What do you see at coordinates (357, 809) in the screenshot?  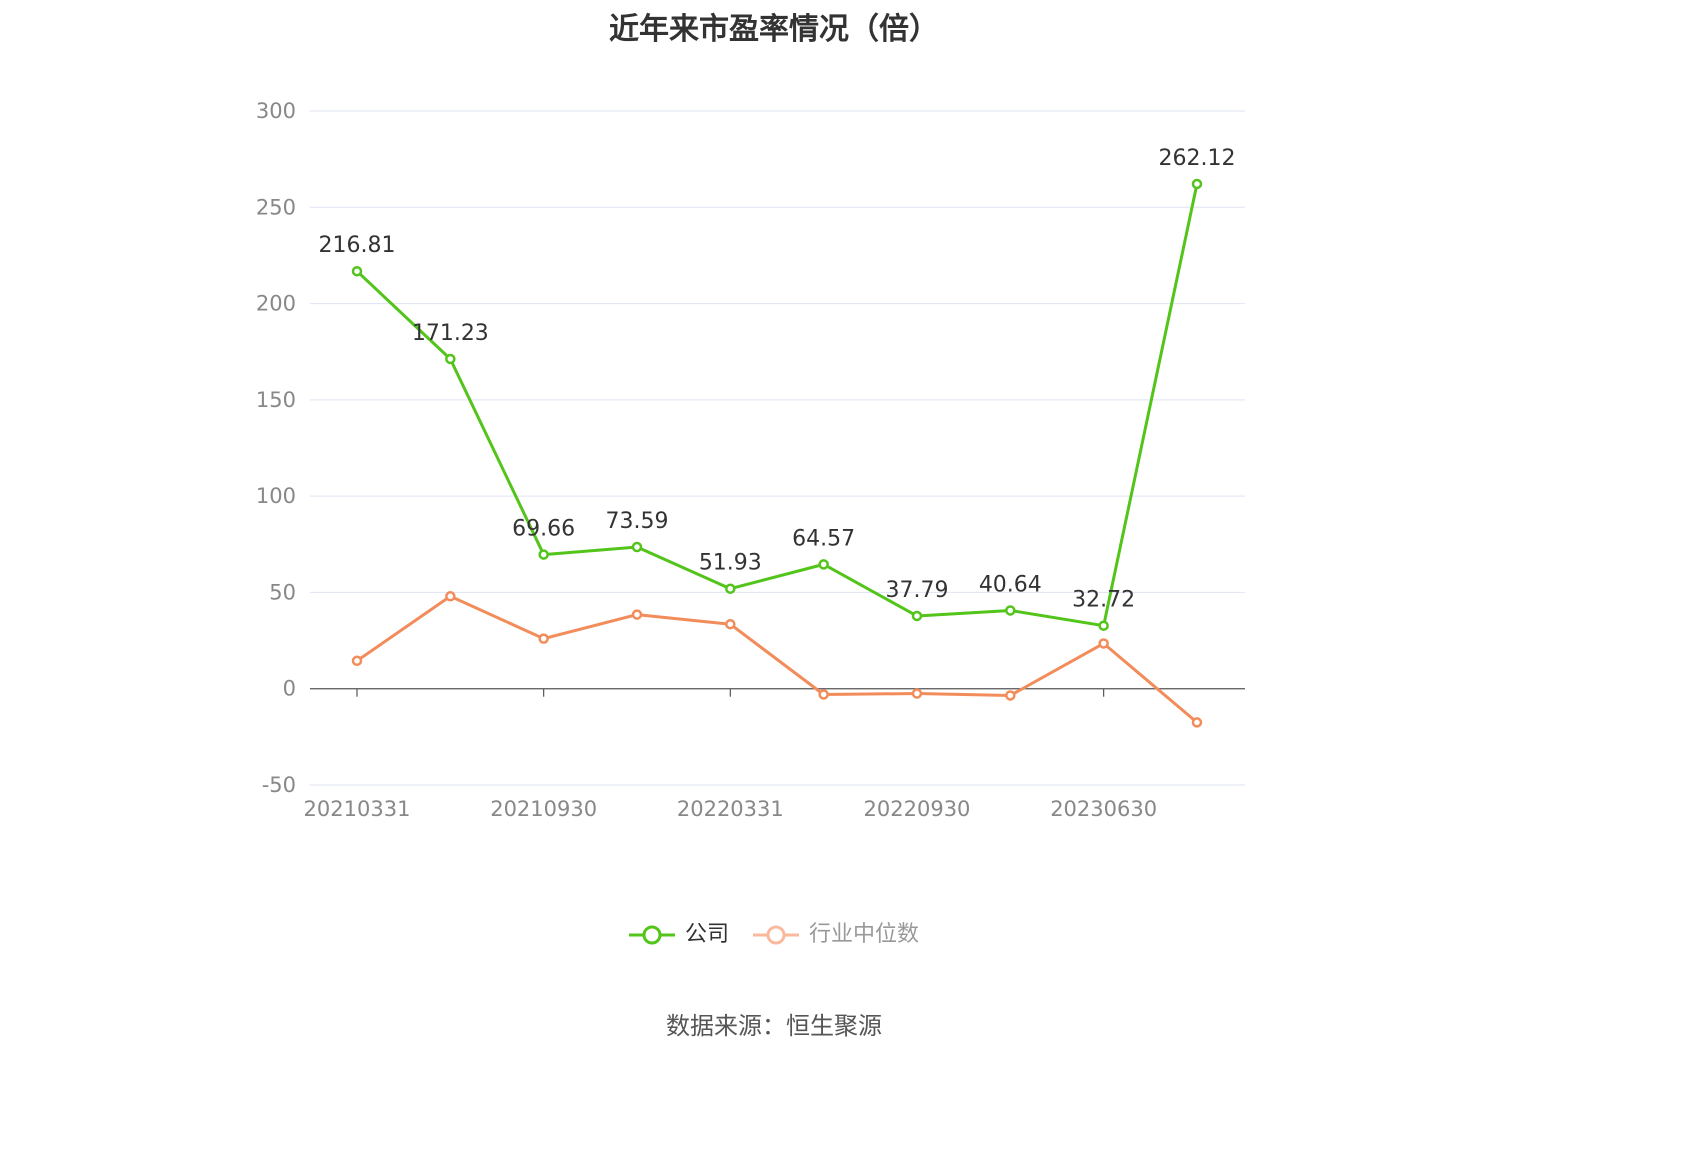 I see `x-tick-label: 20210331` at bounding box center [357, 809].